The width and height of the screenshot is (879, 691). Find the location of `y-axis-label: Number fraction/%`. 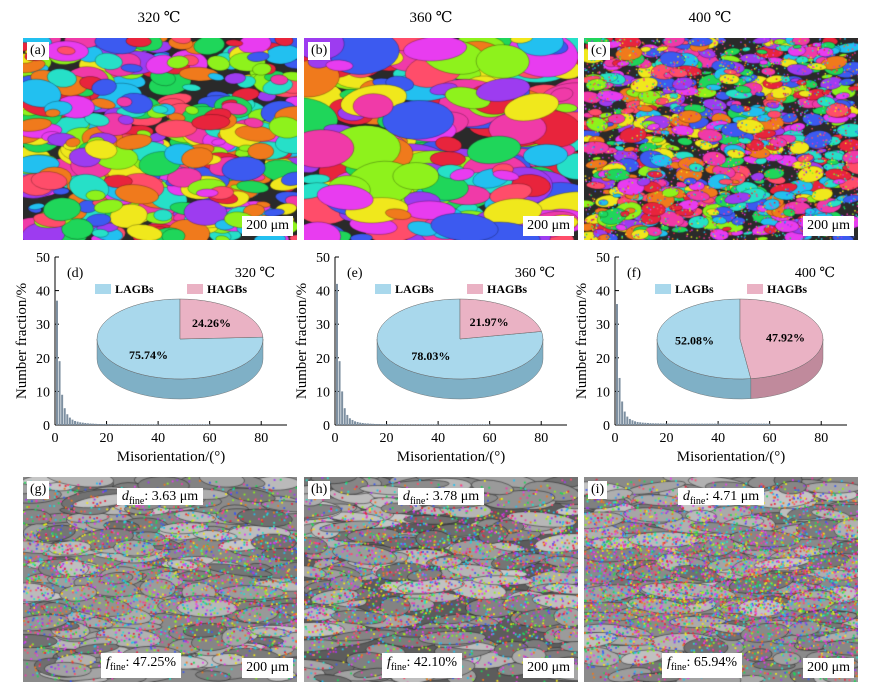

y-axis-label: Number fraction/% is located at coordinates (582, 341).